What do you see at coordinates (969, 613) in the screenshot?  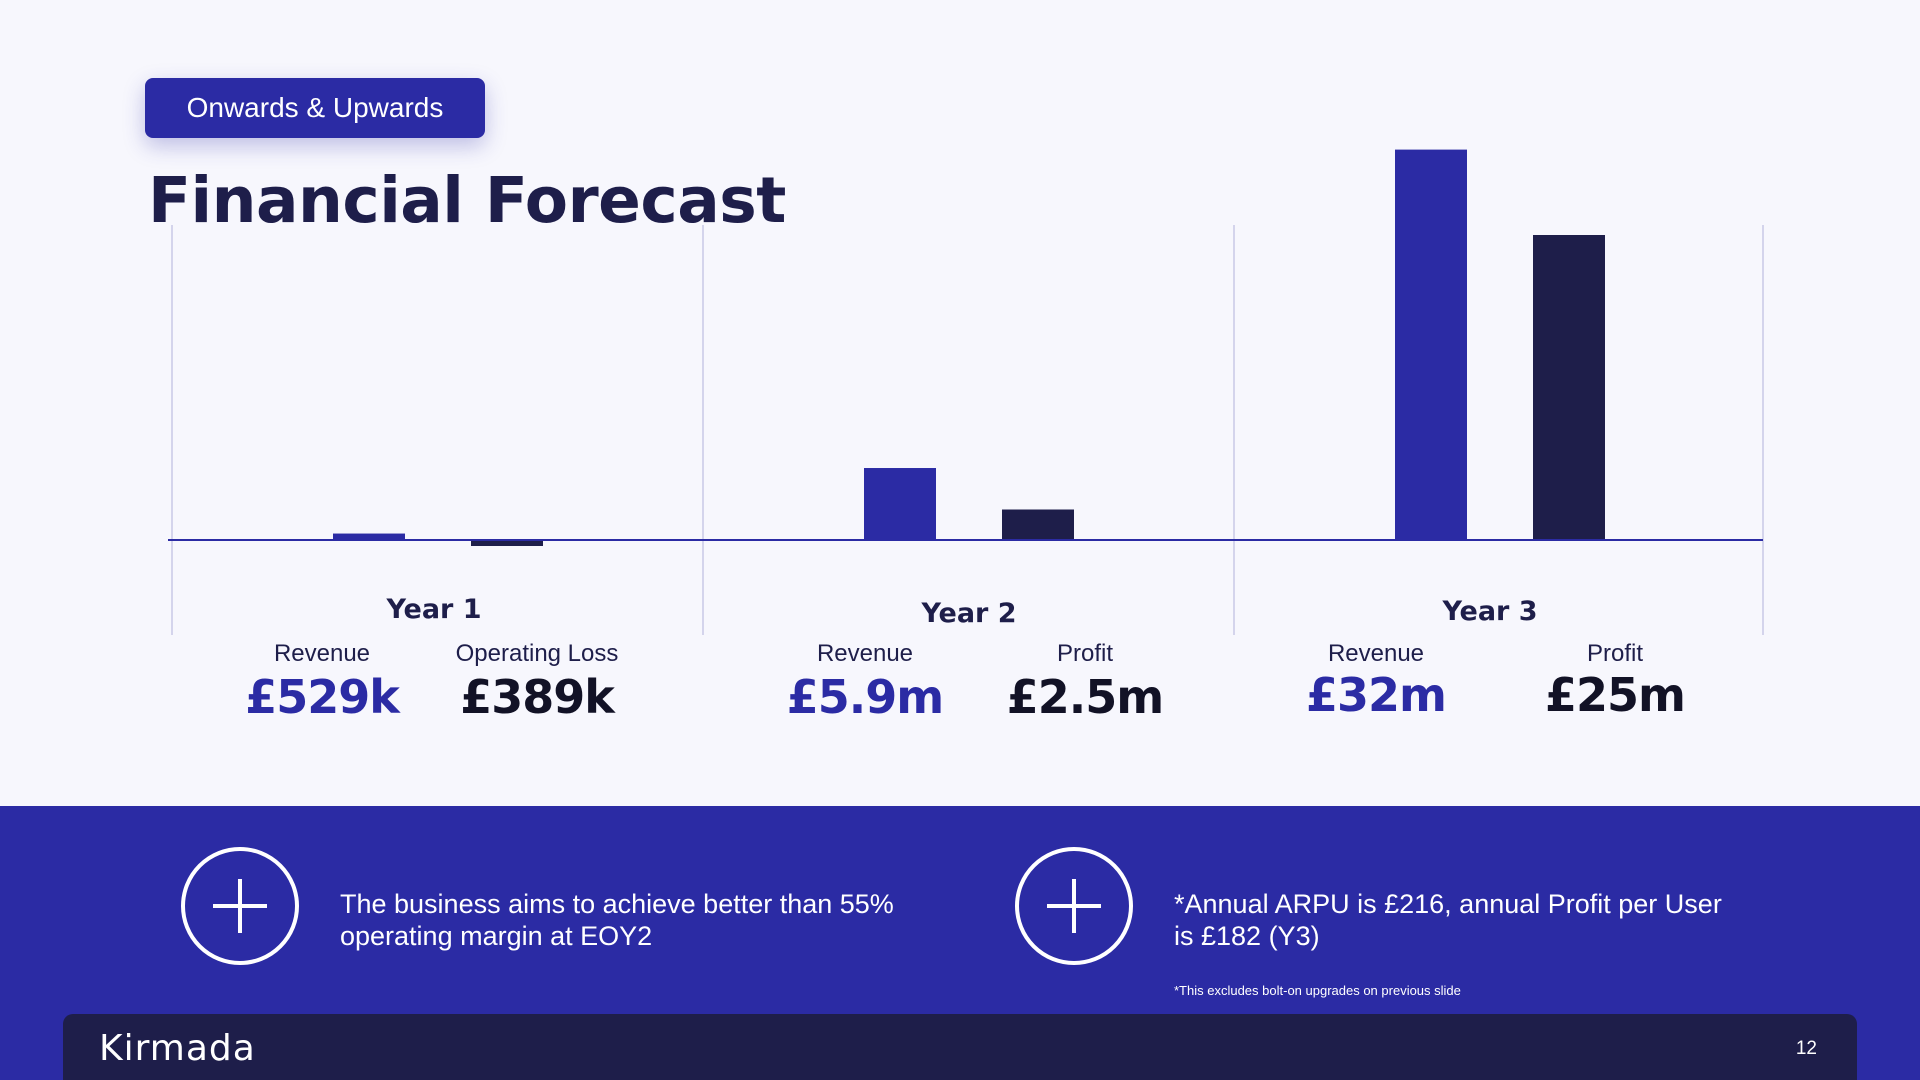 I see `year-label: Year 2` at bounding box center [969, 613].